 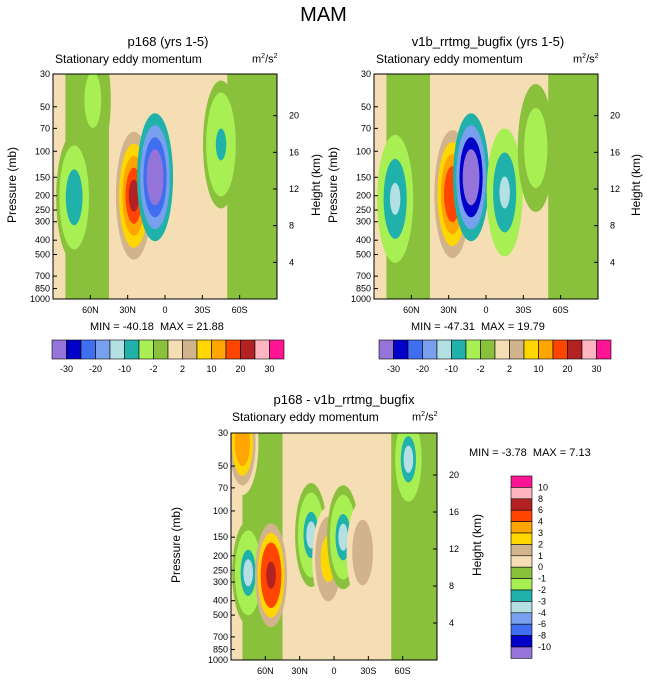 I want to click on panel-3-units: m2/s2, so click(x=425, y=417).